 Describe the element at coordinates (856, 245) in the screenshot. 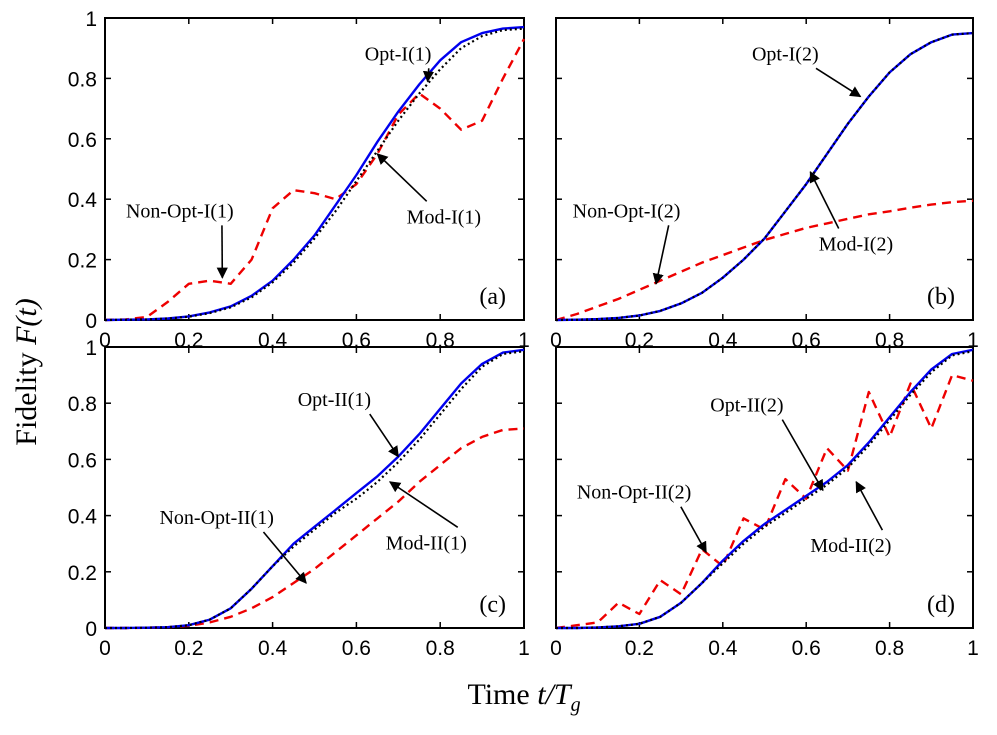

I see `annotation-label: Mod-I(2)` at that location.